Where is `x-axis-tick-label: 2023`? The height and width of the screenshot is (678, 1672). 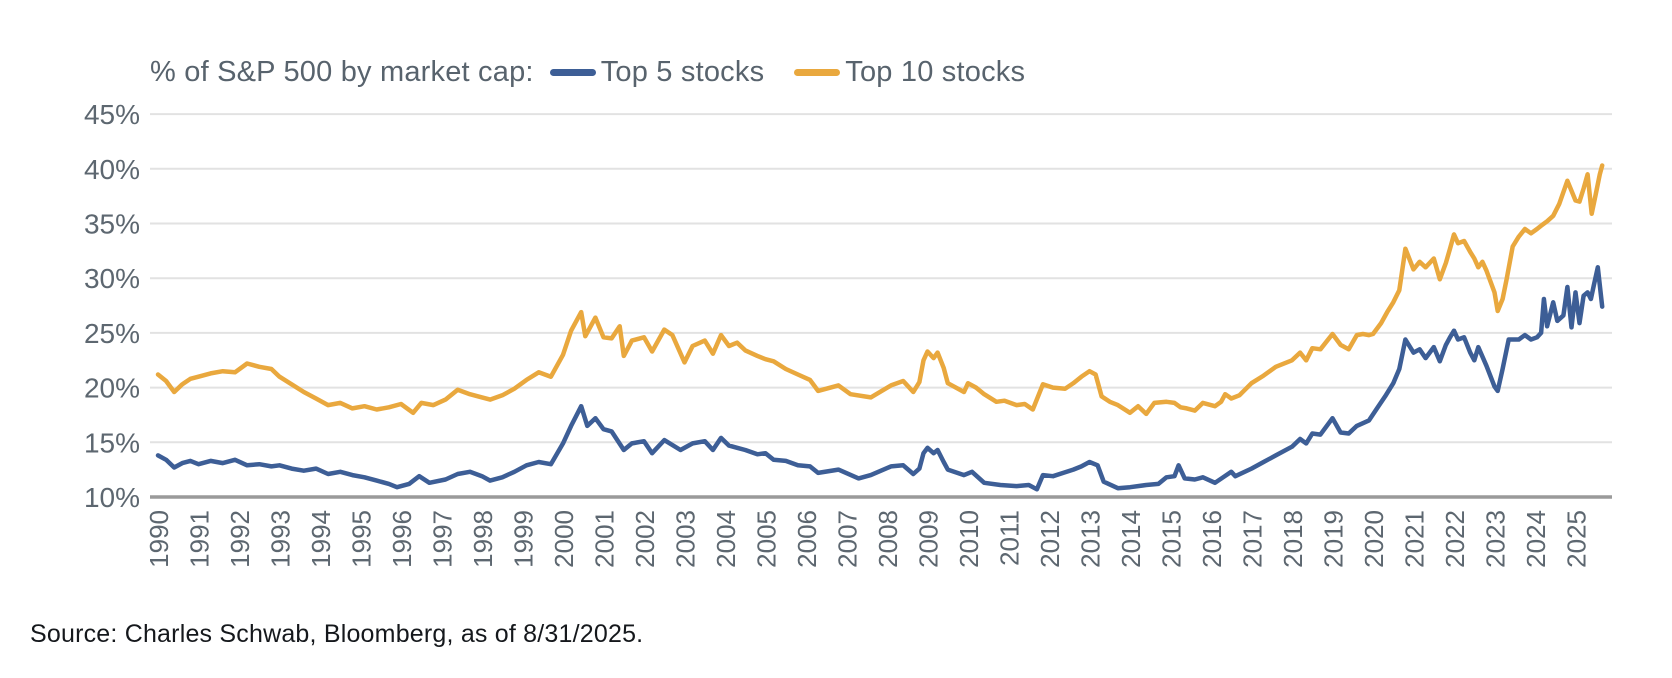 x-axis-tick-label: 2023 is located at coordinates (1496, 539).